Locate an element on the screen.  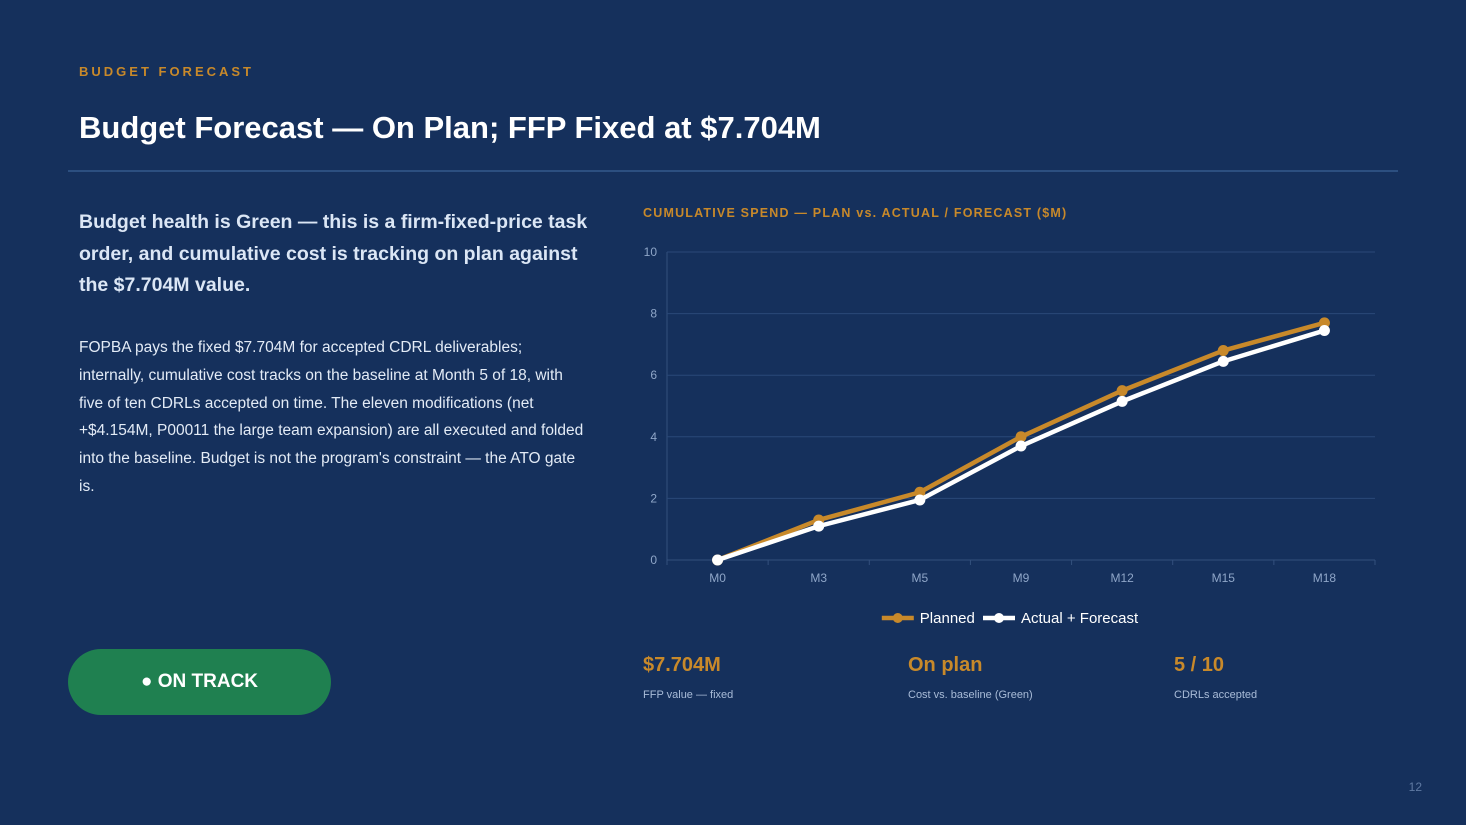
chart-legend: Planned Actual + Forecast is located at coordinates (1010, 618).